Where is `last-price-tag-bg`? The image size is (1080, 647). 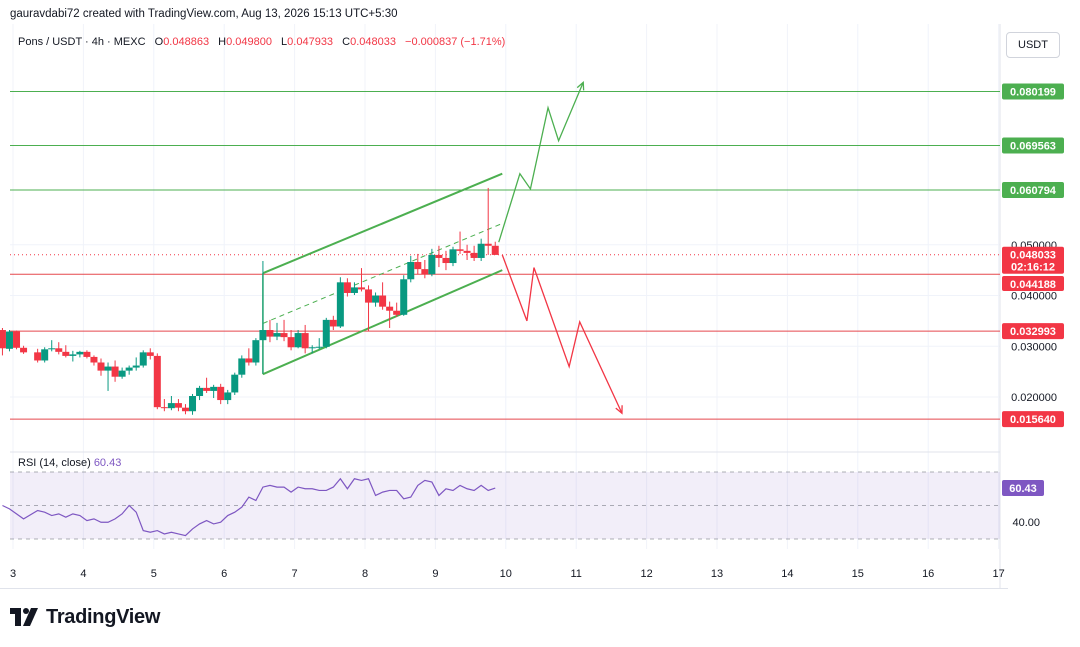
last-price-tag-bg is located at coordinates (1033, 260).